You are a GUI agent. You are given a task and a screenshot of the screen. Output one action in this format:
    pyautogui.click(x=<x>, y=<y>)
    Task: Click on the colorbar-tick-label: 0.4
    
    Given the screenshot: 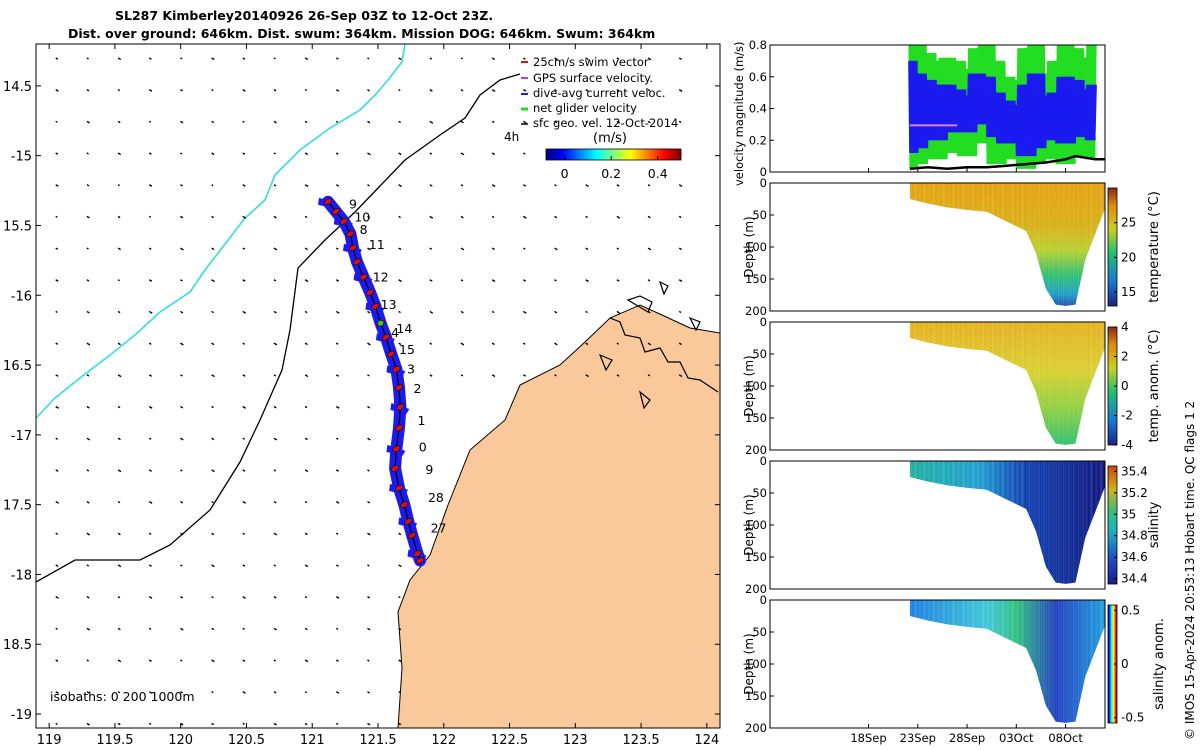 What is the action you would take?
    pyautogui.click(x=658, y=173)
    